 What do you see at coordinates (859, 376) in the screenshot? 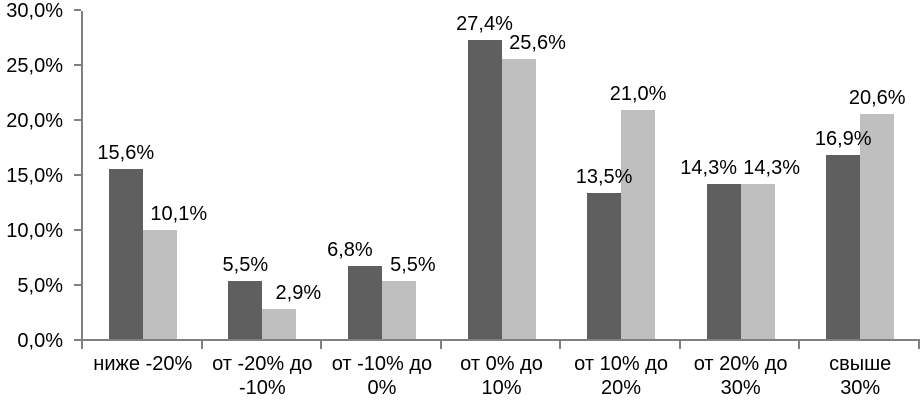
I see `x-category-label-7: свыше 30%` at bounding box center [859, 376].